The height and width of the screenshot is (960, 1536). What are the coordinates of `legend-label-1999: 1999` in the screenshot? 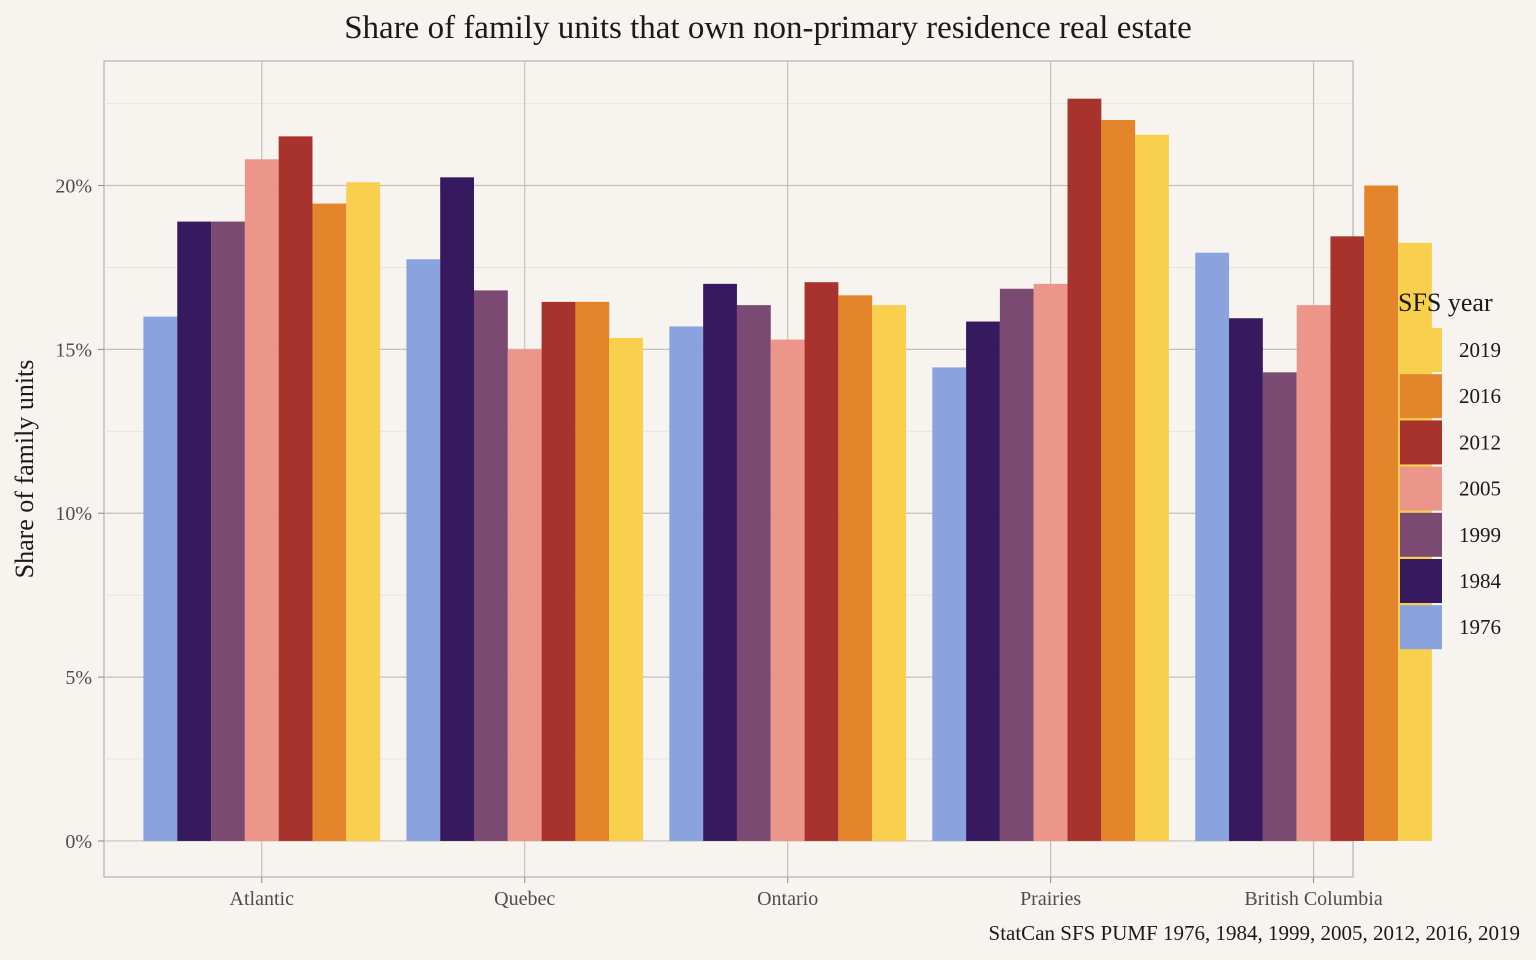 It's located at (1480, 535).